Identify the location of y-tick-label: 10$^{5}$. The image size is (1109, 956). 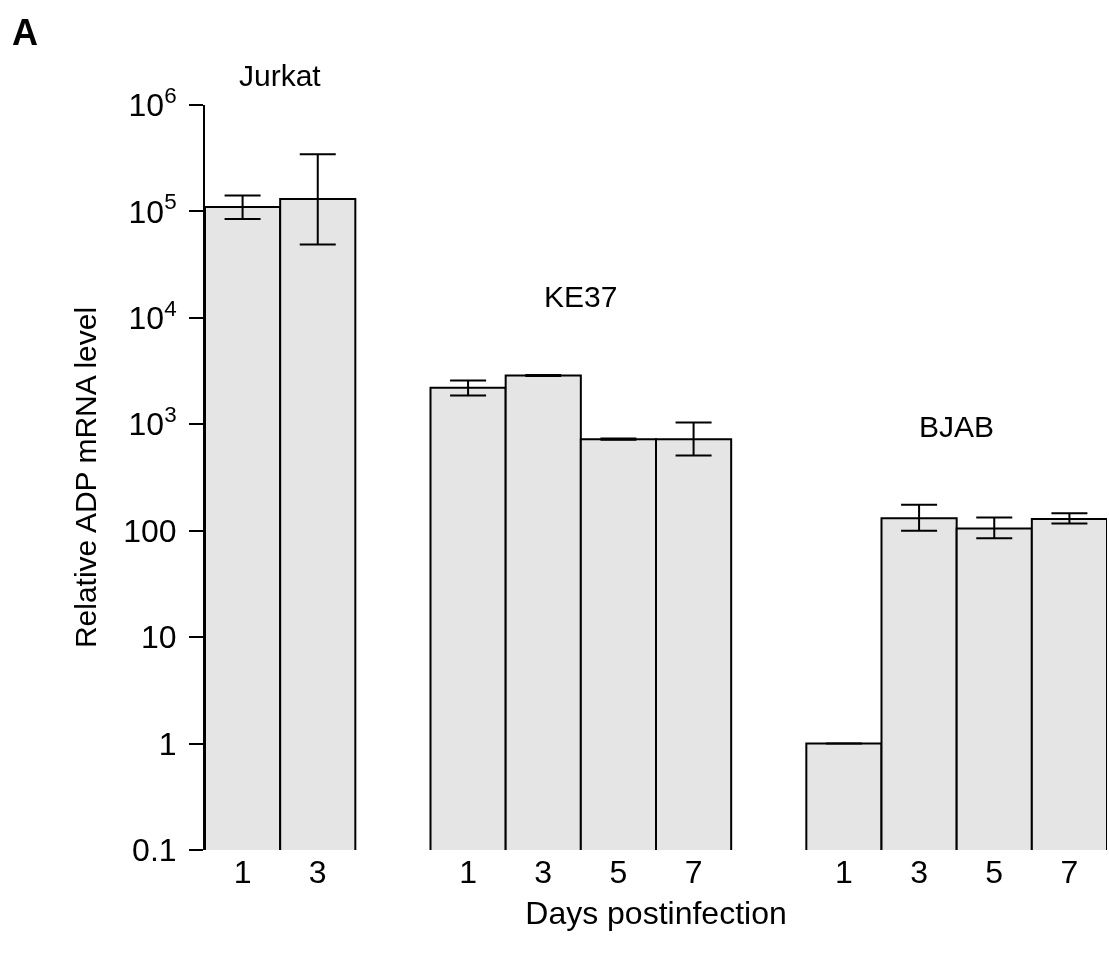
(152, 209).